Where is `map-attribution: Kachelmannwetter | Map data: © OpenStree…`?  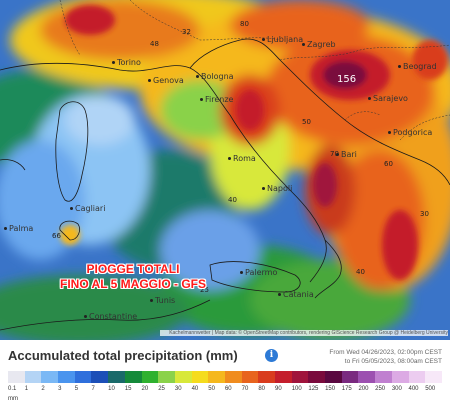 map-attribution: Kachelmannwetter | Map data: © OpenStree… is located at coordinates (304, 333).